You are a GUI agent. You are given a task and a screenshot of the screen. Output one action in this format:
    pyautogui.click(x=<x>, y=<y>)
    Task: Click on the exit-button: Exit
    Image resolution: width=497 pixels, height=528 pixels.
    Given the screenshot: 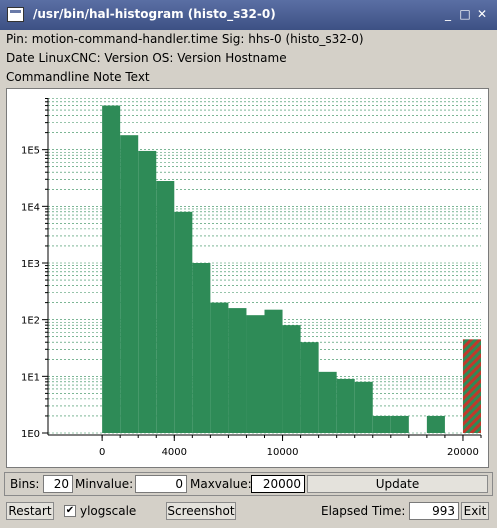 What is the action you would take?
    pyautogui.click(x=475, y=511)
    